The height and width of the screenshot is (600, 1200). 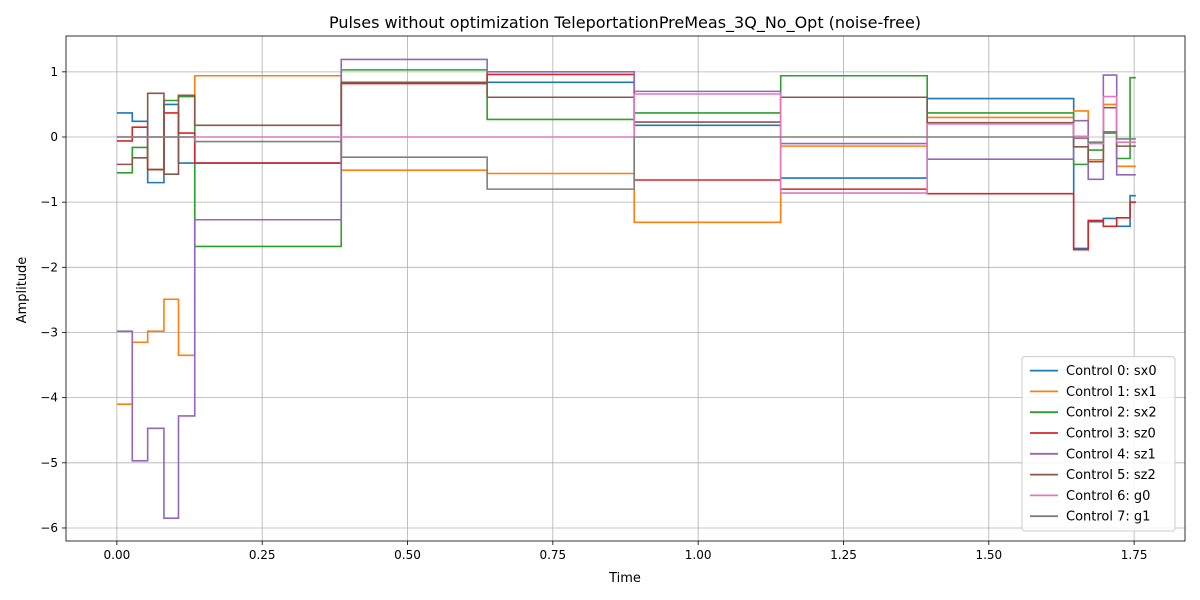 What do you see at coordinates (54, 72) in the screenshot?
I see `y-tick-label: 1` at bounding box center [54, 72].